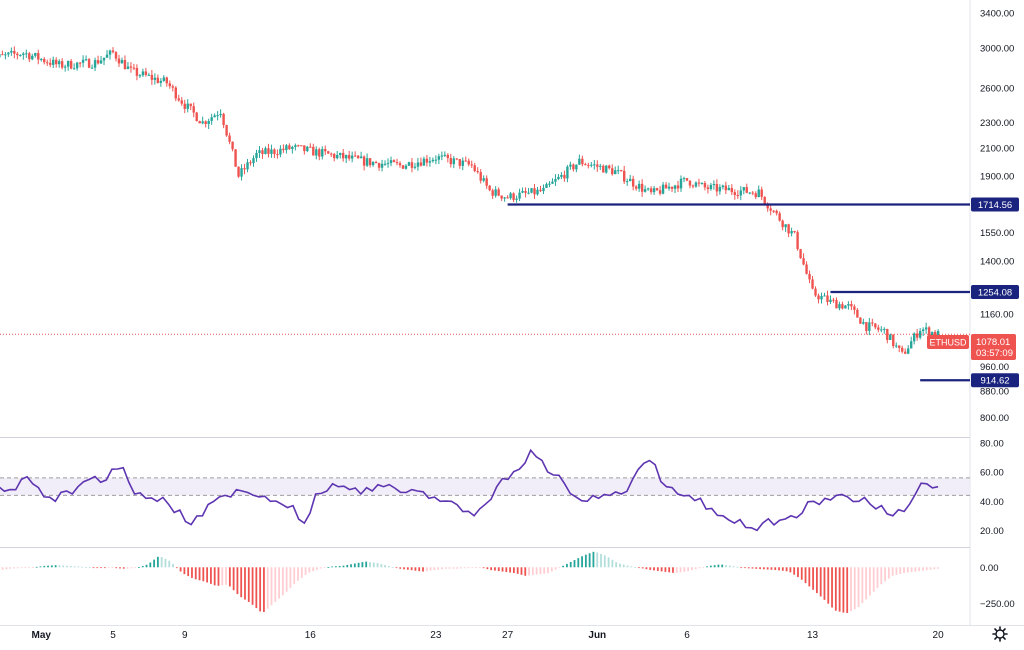 This screenshot has width=1024, height=650. Describe the element at coordinates (994, 367) in the screenshot. I see `price-tick-label: 960.00` at that location.